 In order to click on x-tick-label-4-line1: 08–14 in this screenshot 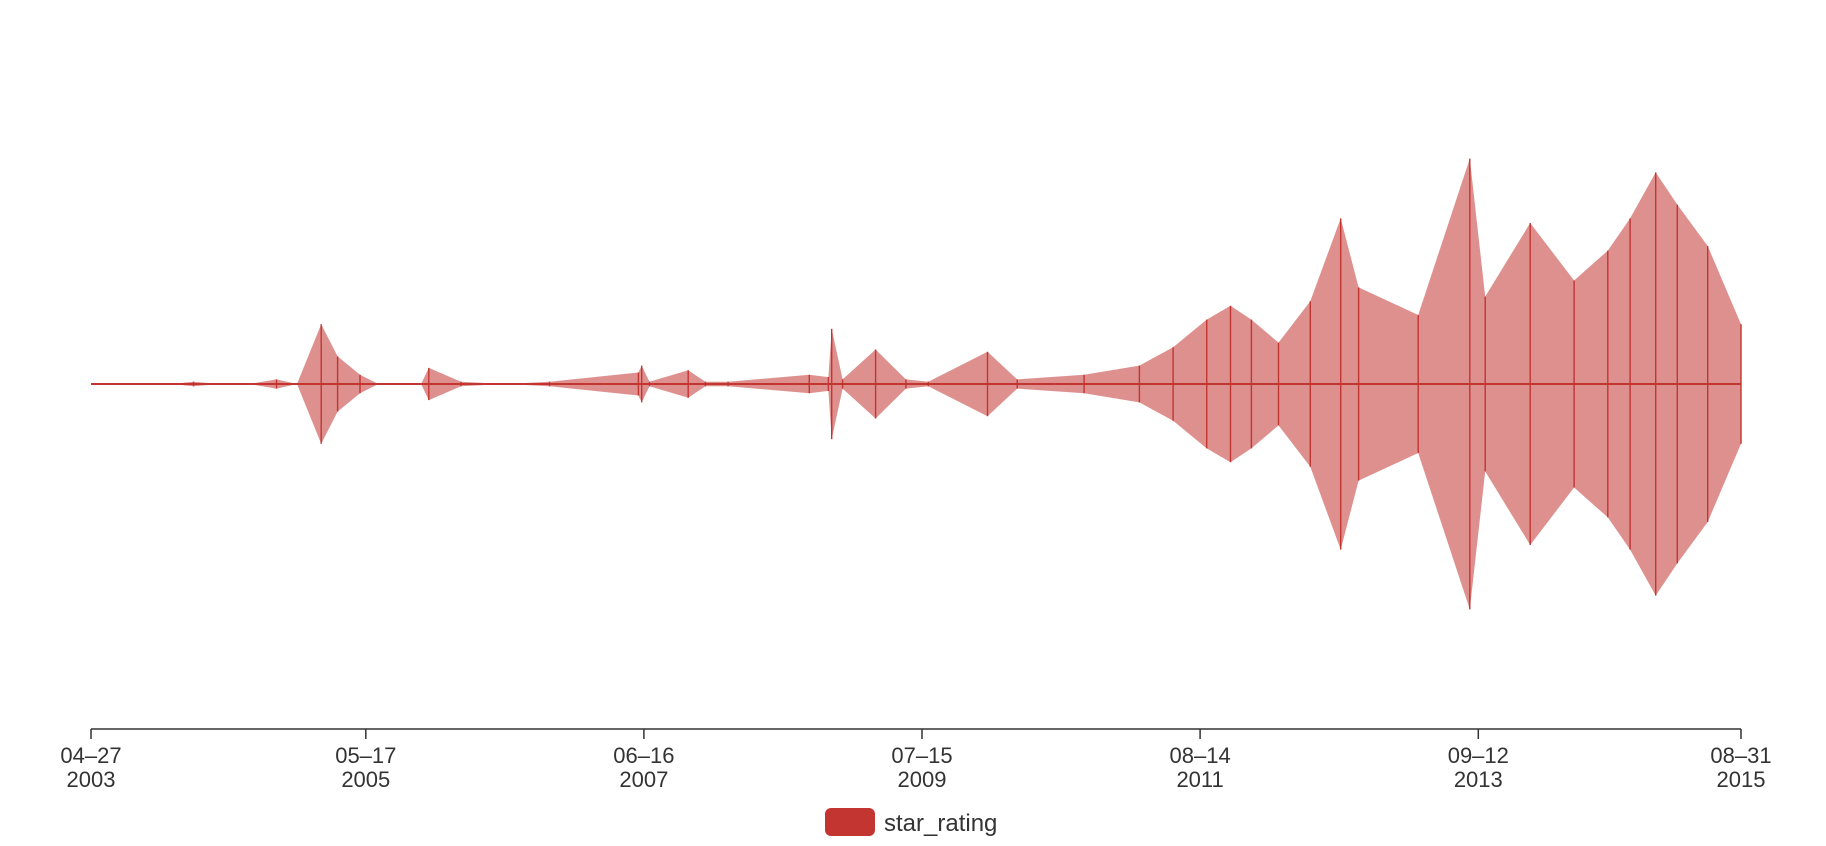, I will do `click(1200, 755)`.